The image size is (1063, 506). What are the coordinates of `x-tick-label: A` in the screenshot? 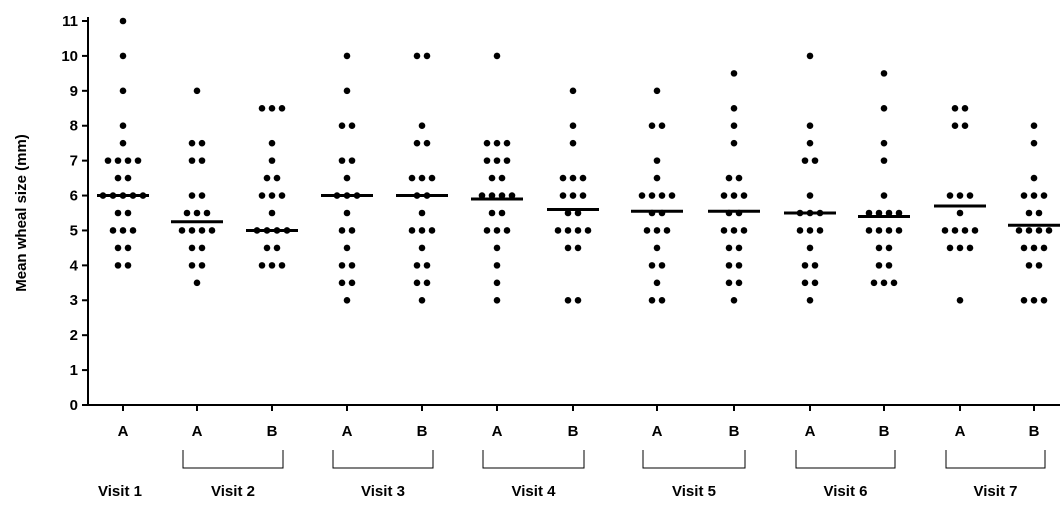 It's located at (497, 431).